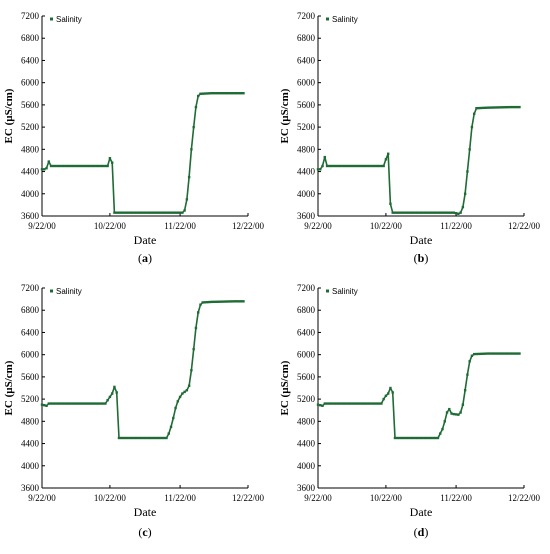  I want to click on series-line-salinity, so click(419, 160).